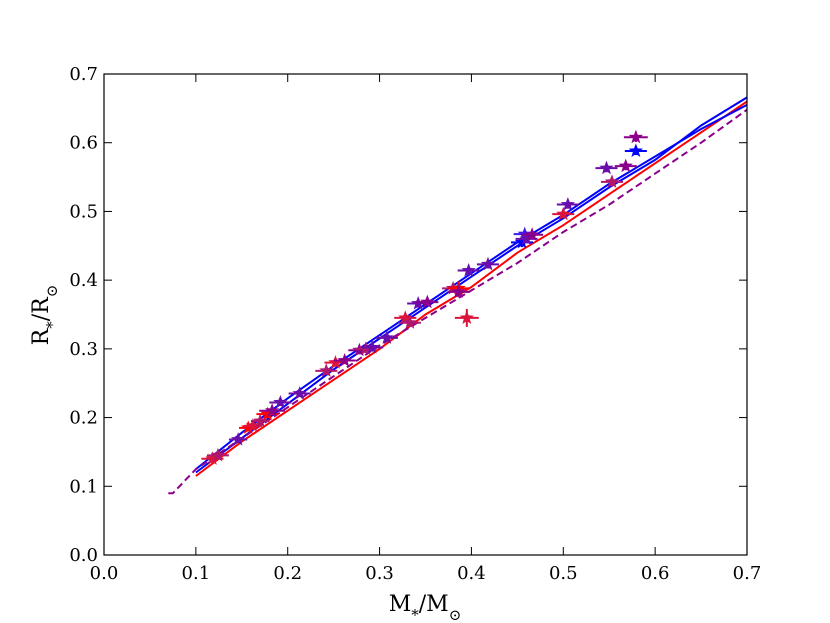 The width and height of the screenshot is (830, 623). What do you see at coordinates (655, 573) in the screenshot?
I see `x-tick-label: 0.6` at bounding box center [655, 573].